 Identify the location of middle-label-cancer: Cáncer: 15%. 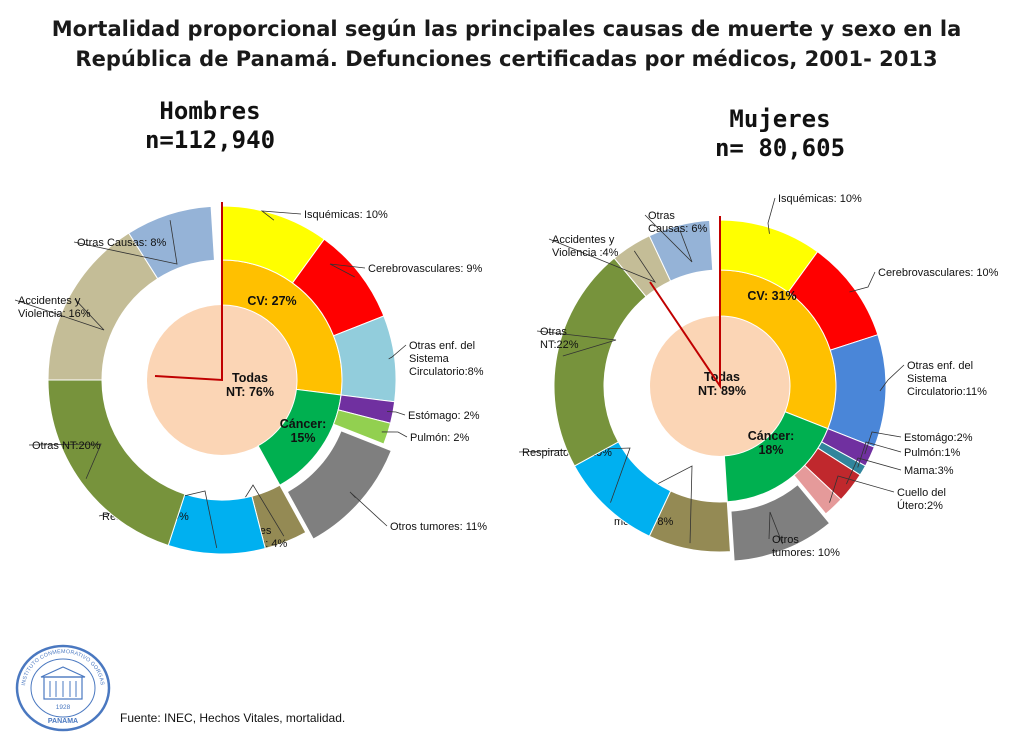
(303, 431).